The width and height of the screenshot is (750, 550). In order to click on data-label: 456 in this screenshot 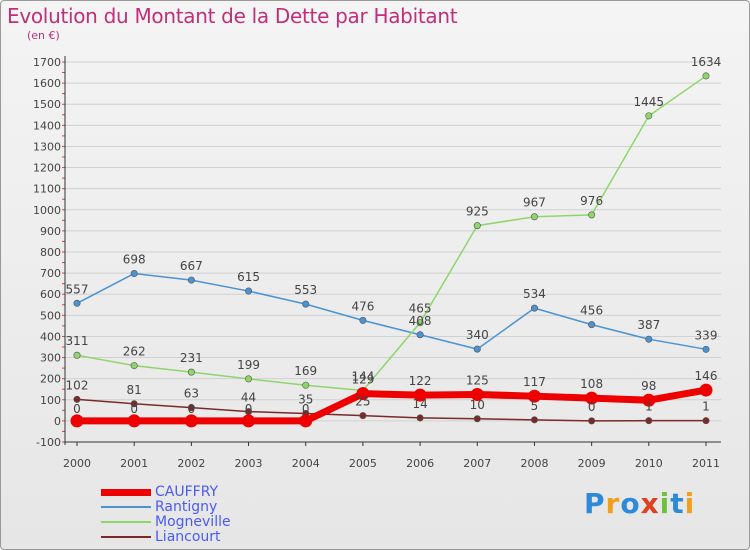, I will do `click(591, 311)`.